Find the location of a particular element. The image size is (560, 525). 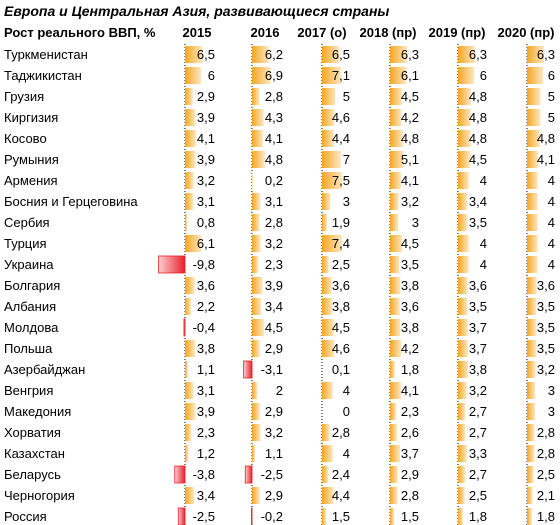

data-value-label: 4,2 is located at coordinates (410, 348).